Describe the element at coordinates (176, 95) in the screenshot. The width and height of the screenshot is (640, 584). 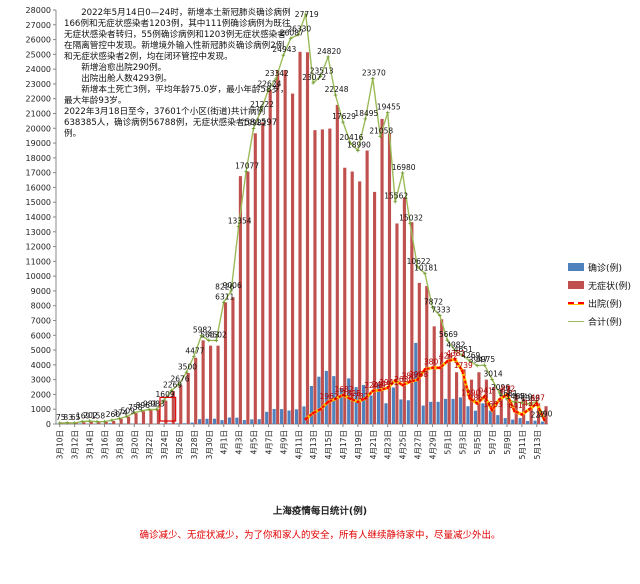
I see `note-4: 新增本土死亡3例，平均年龄75.0岁，最小年龄58岁，最大年龄93岁。` at that location.